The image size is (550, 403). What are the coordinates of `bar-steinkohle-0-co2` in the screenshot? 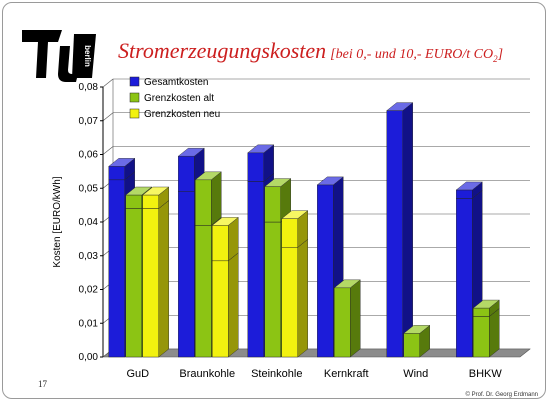 It's located at (261, 163).